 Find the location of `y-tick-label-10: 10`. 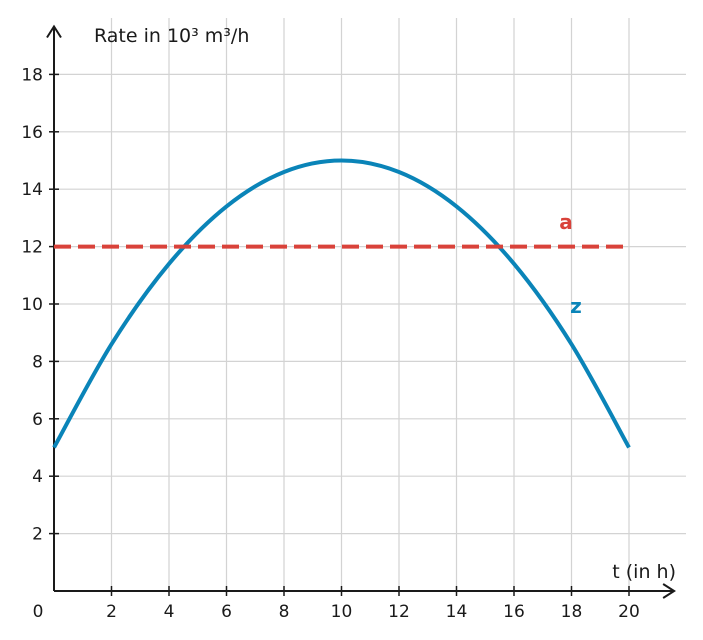

y-tick-label-10: 10 is located at coordinates (32, 305).